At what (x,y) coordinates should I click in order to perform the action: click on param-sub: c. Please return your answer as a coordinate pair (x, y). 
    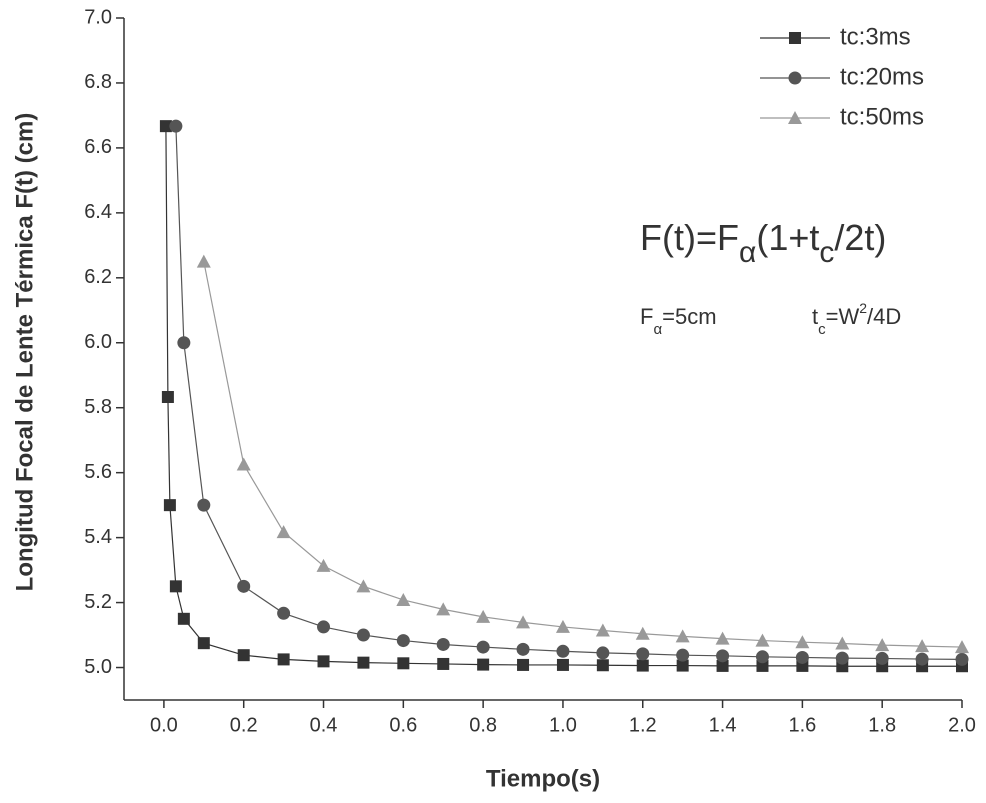
    Looking at the image, I should click on (822, 329).